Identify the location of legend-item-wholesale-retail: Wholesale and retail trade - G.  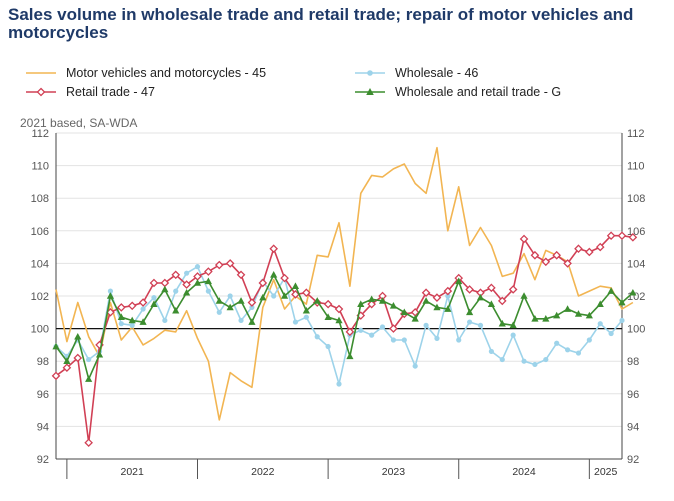
(458, 92).